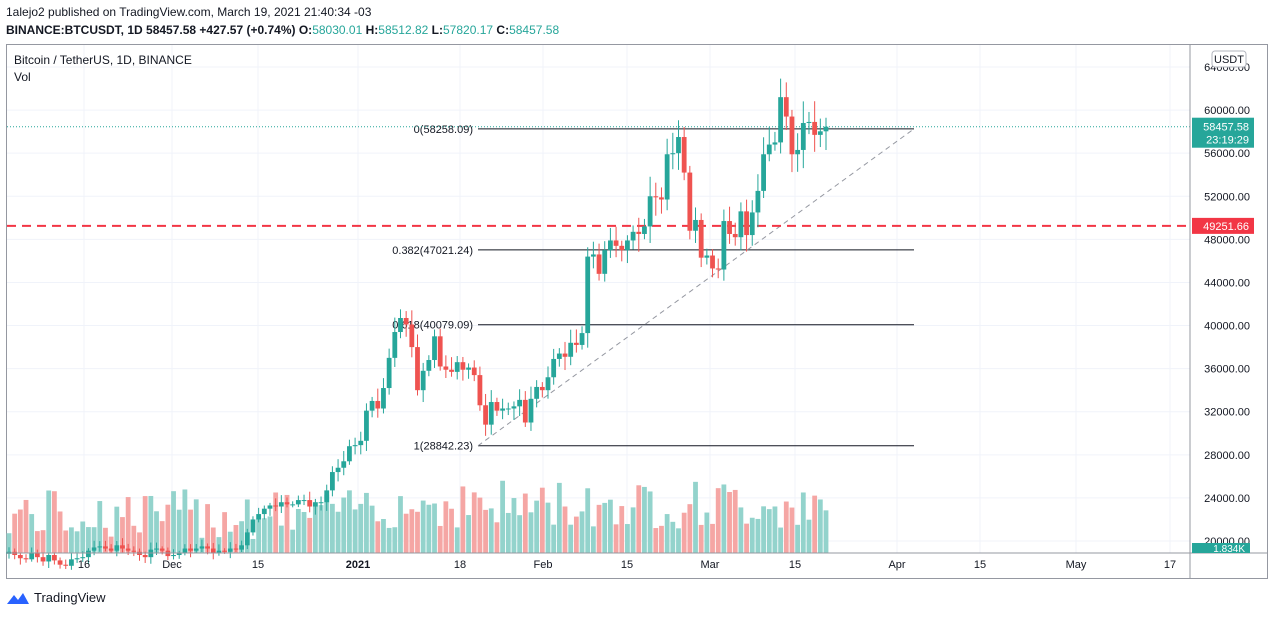 Image resolution: width=1274 pixels, height=617 pixels. I want to click on y-tick-label: 44000.00, so click(1227, 283).